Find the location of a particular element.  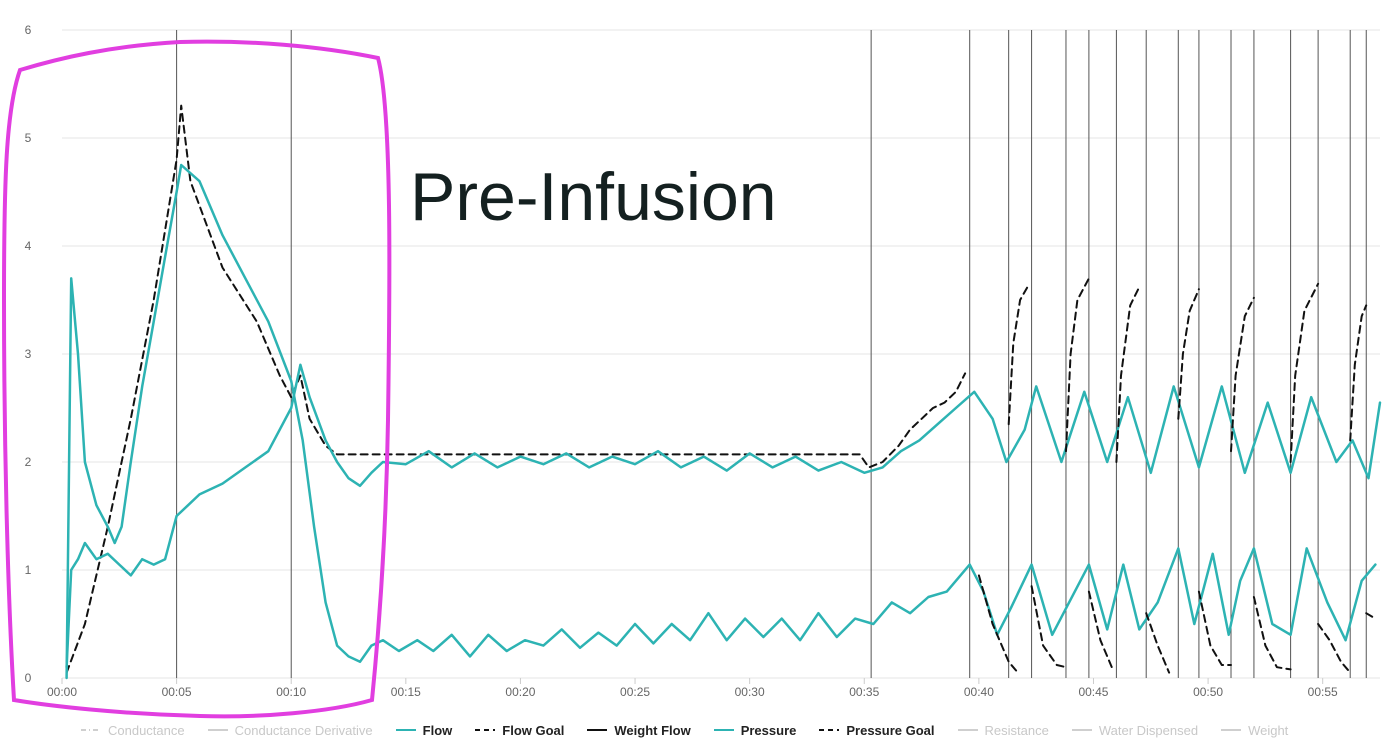

legend-label: Conductance is located at coordinates (146, 730).